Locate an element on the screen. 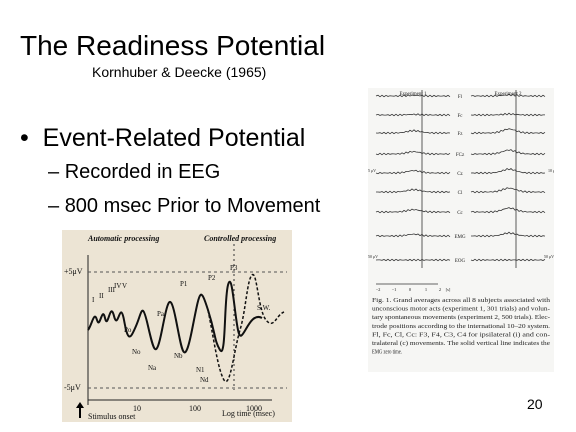  channel-label: Fl is located at coordinates (460, 97).